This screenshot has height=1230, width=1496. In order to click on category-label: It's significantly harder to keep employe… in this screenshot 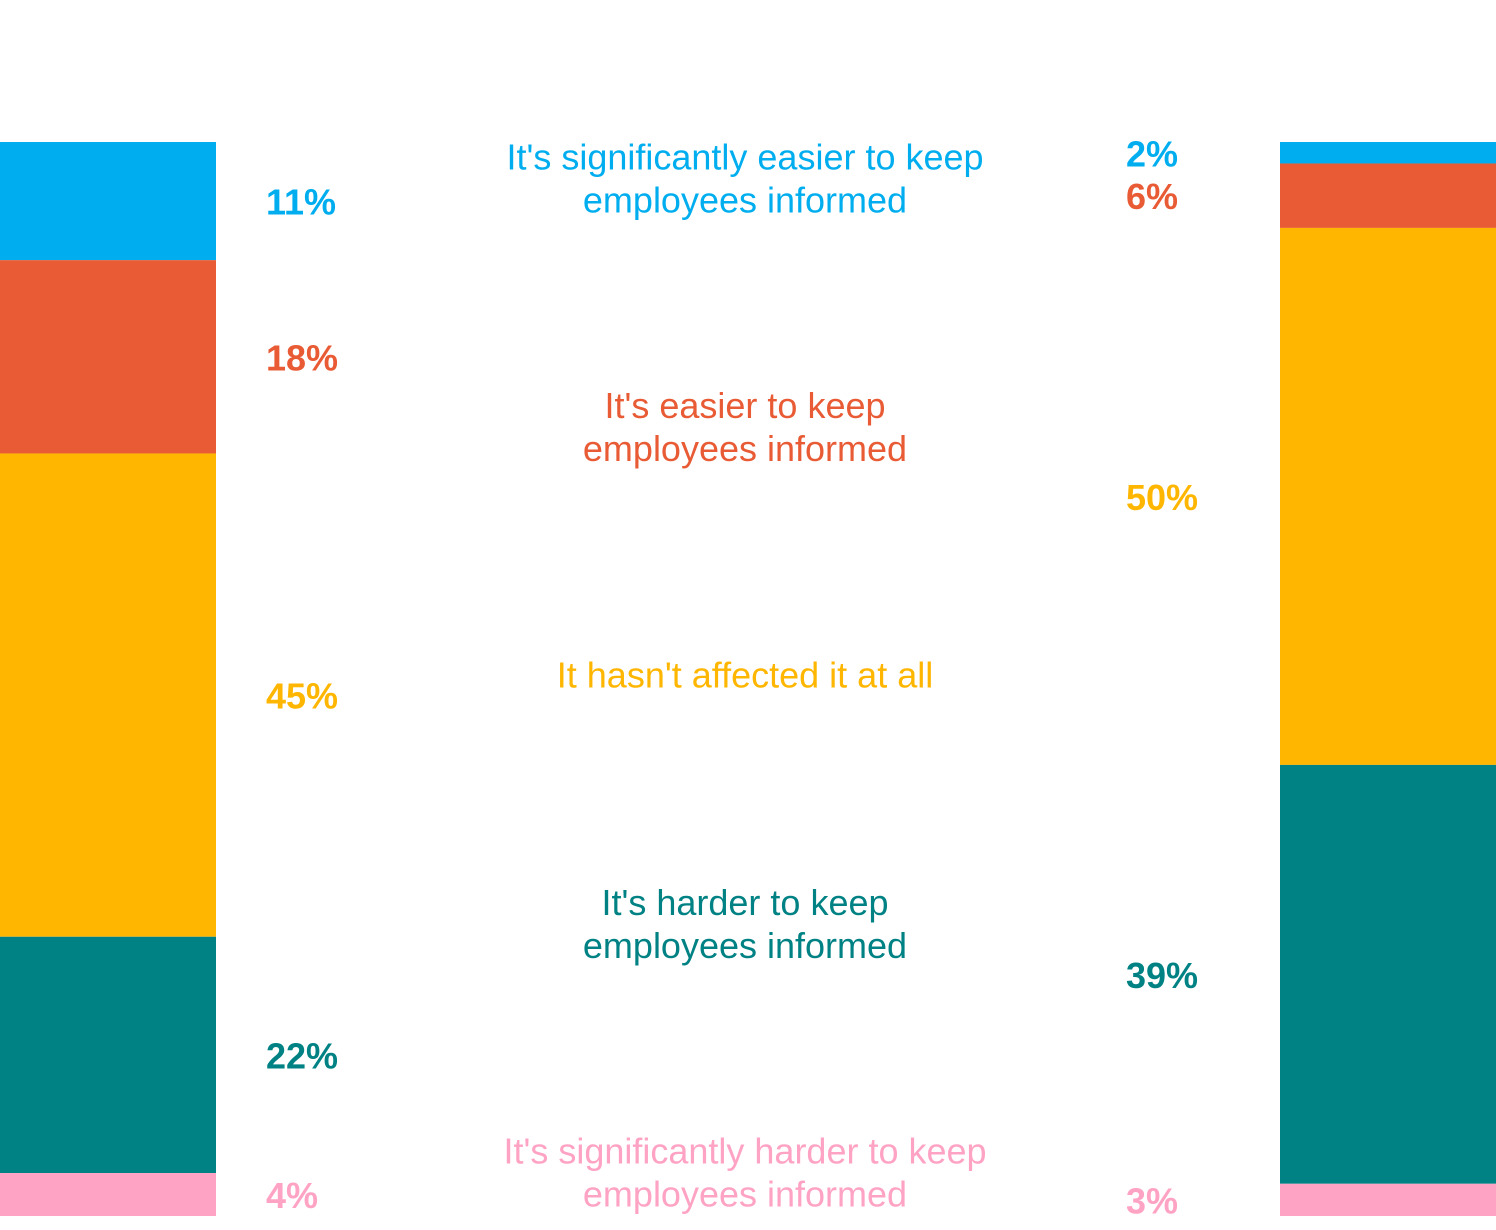, I will do `click(744, 1172)`.